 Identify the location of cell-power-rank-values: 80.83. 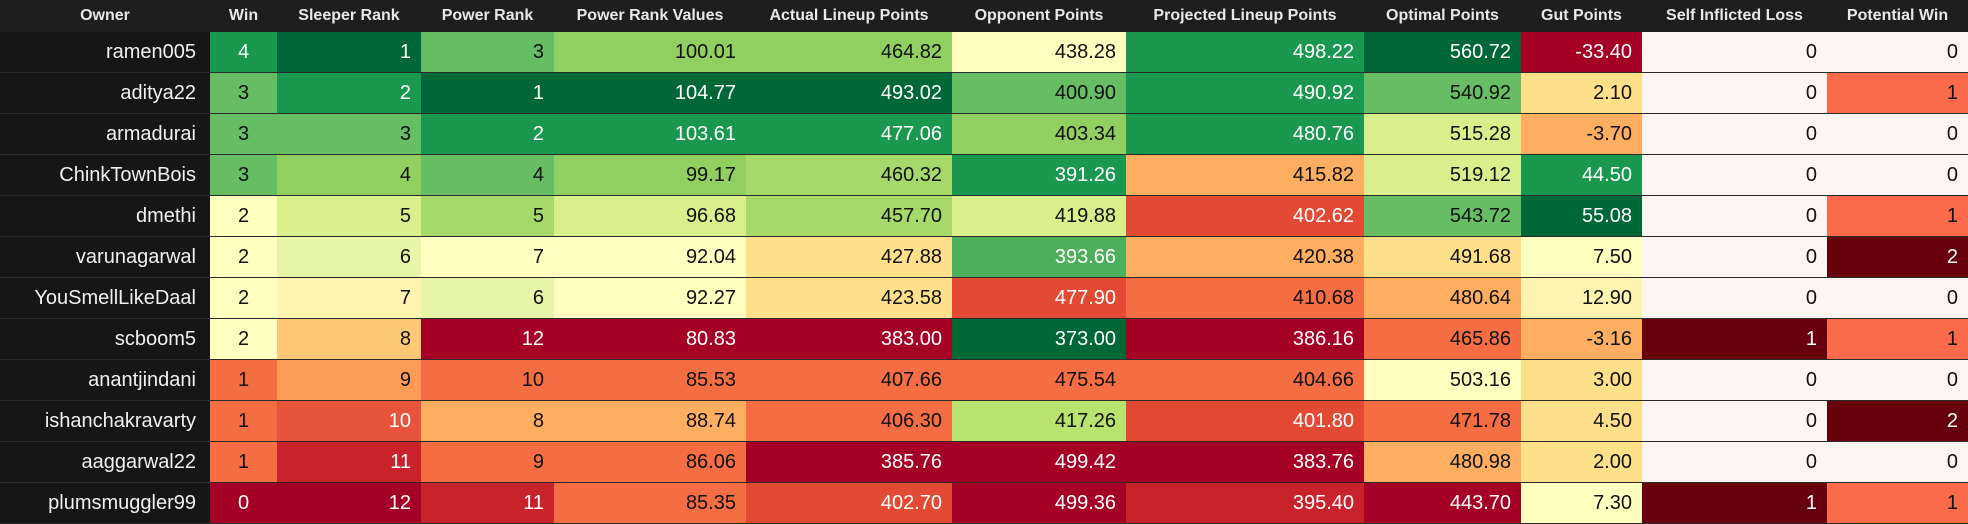
(650, 339).